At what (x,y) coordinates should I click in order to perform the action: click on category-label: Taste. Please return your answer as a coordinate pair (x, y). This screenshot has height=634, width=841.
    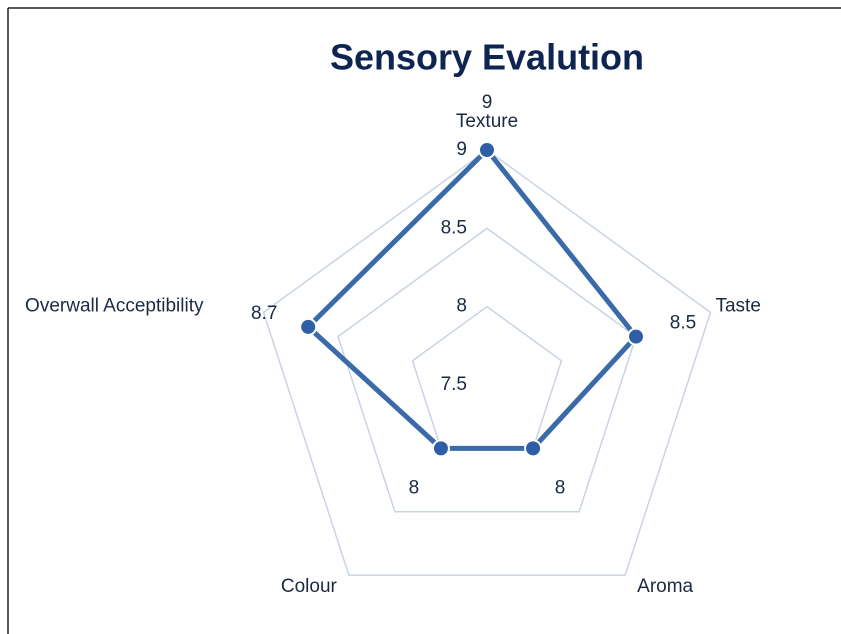
    Looking at the image, I should click on (737, 305).